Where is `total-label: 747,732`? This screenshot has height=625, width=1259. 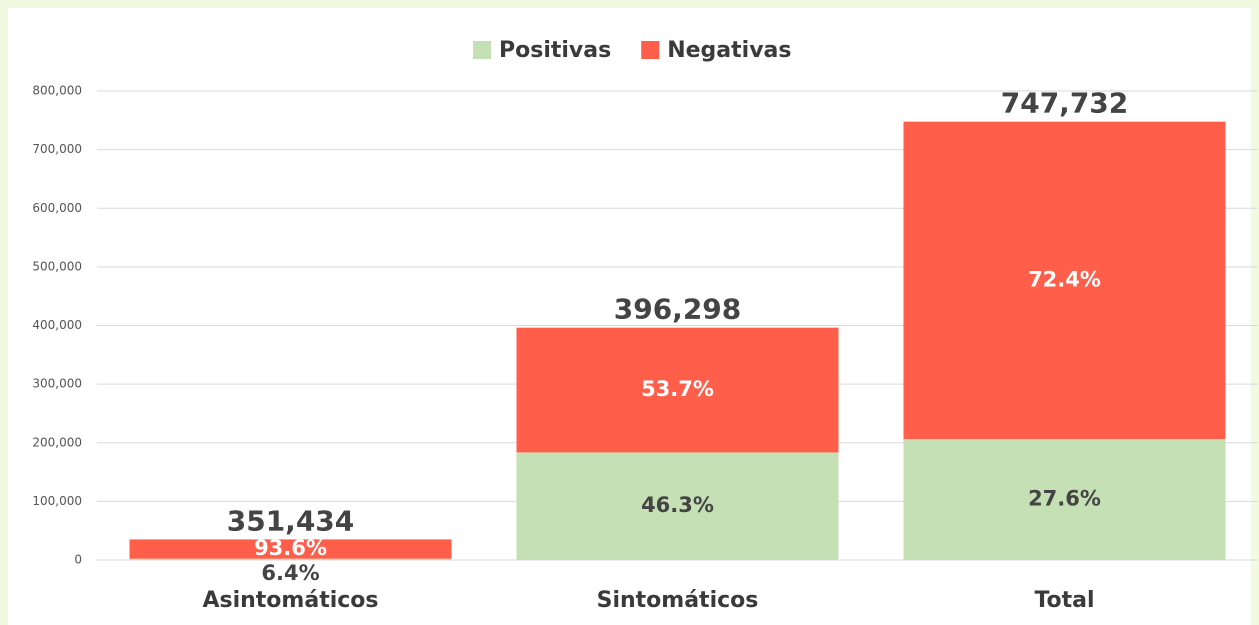 total-label: 747,732 is located at coordinates (1065, 103).